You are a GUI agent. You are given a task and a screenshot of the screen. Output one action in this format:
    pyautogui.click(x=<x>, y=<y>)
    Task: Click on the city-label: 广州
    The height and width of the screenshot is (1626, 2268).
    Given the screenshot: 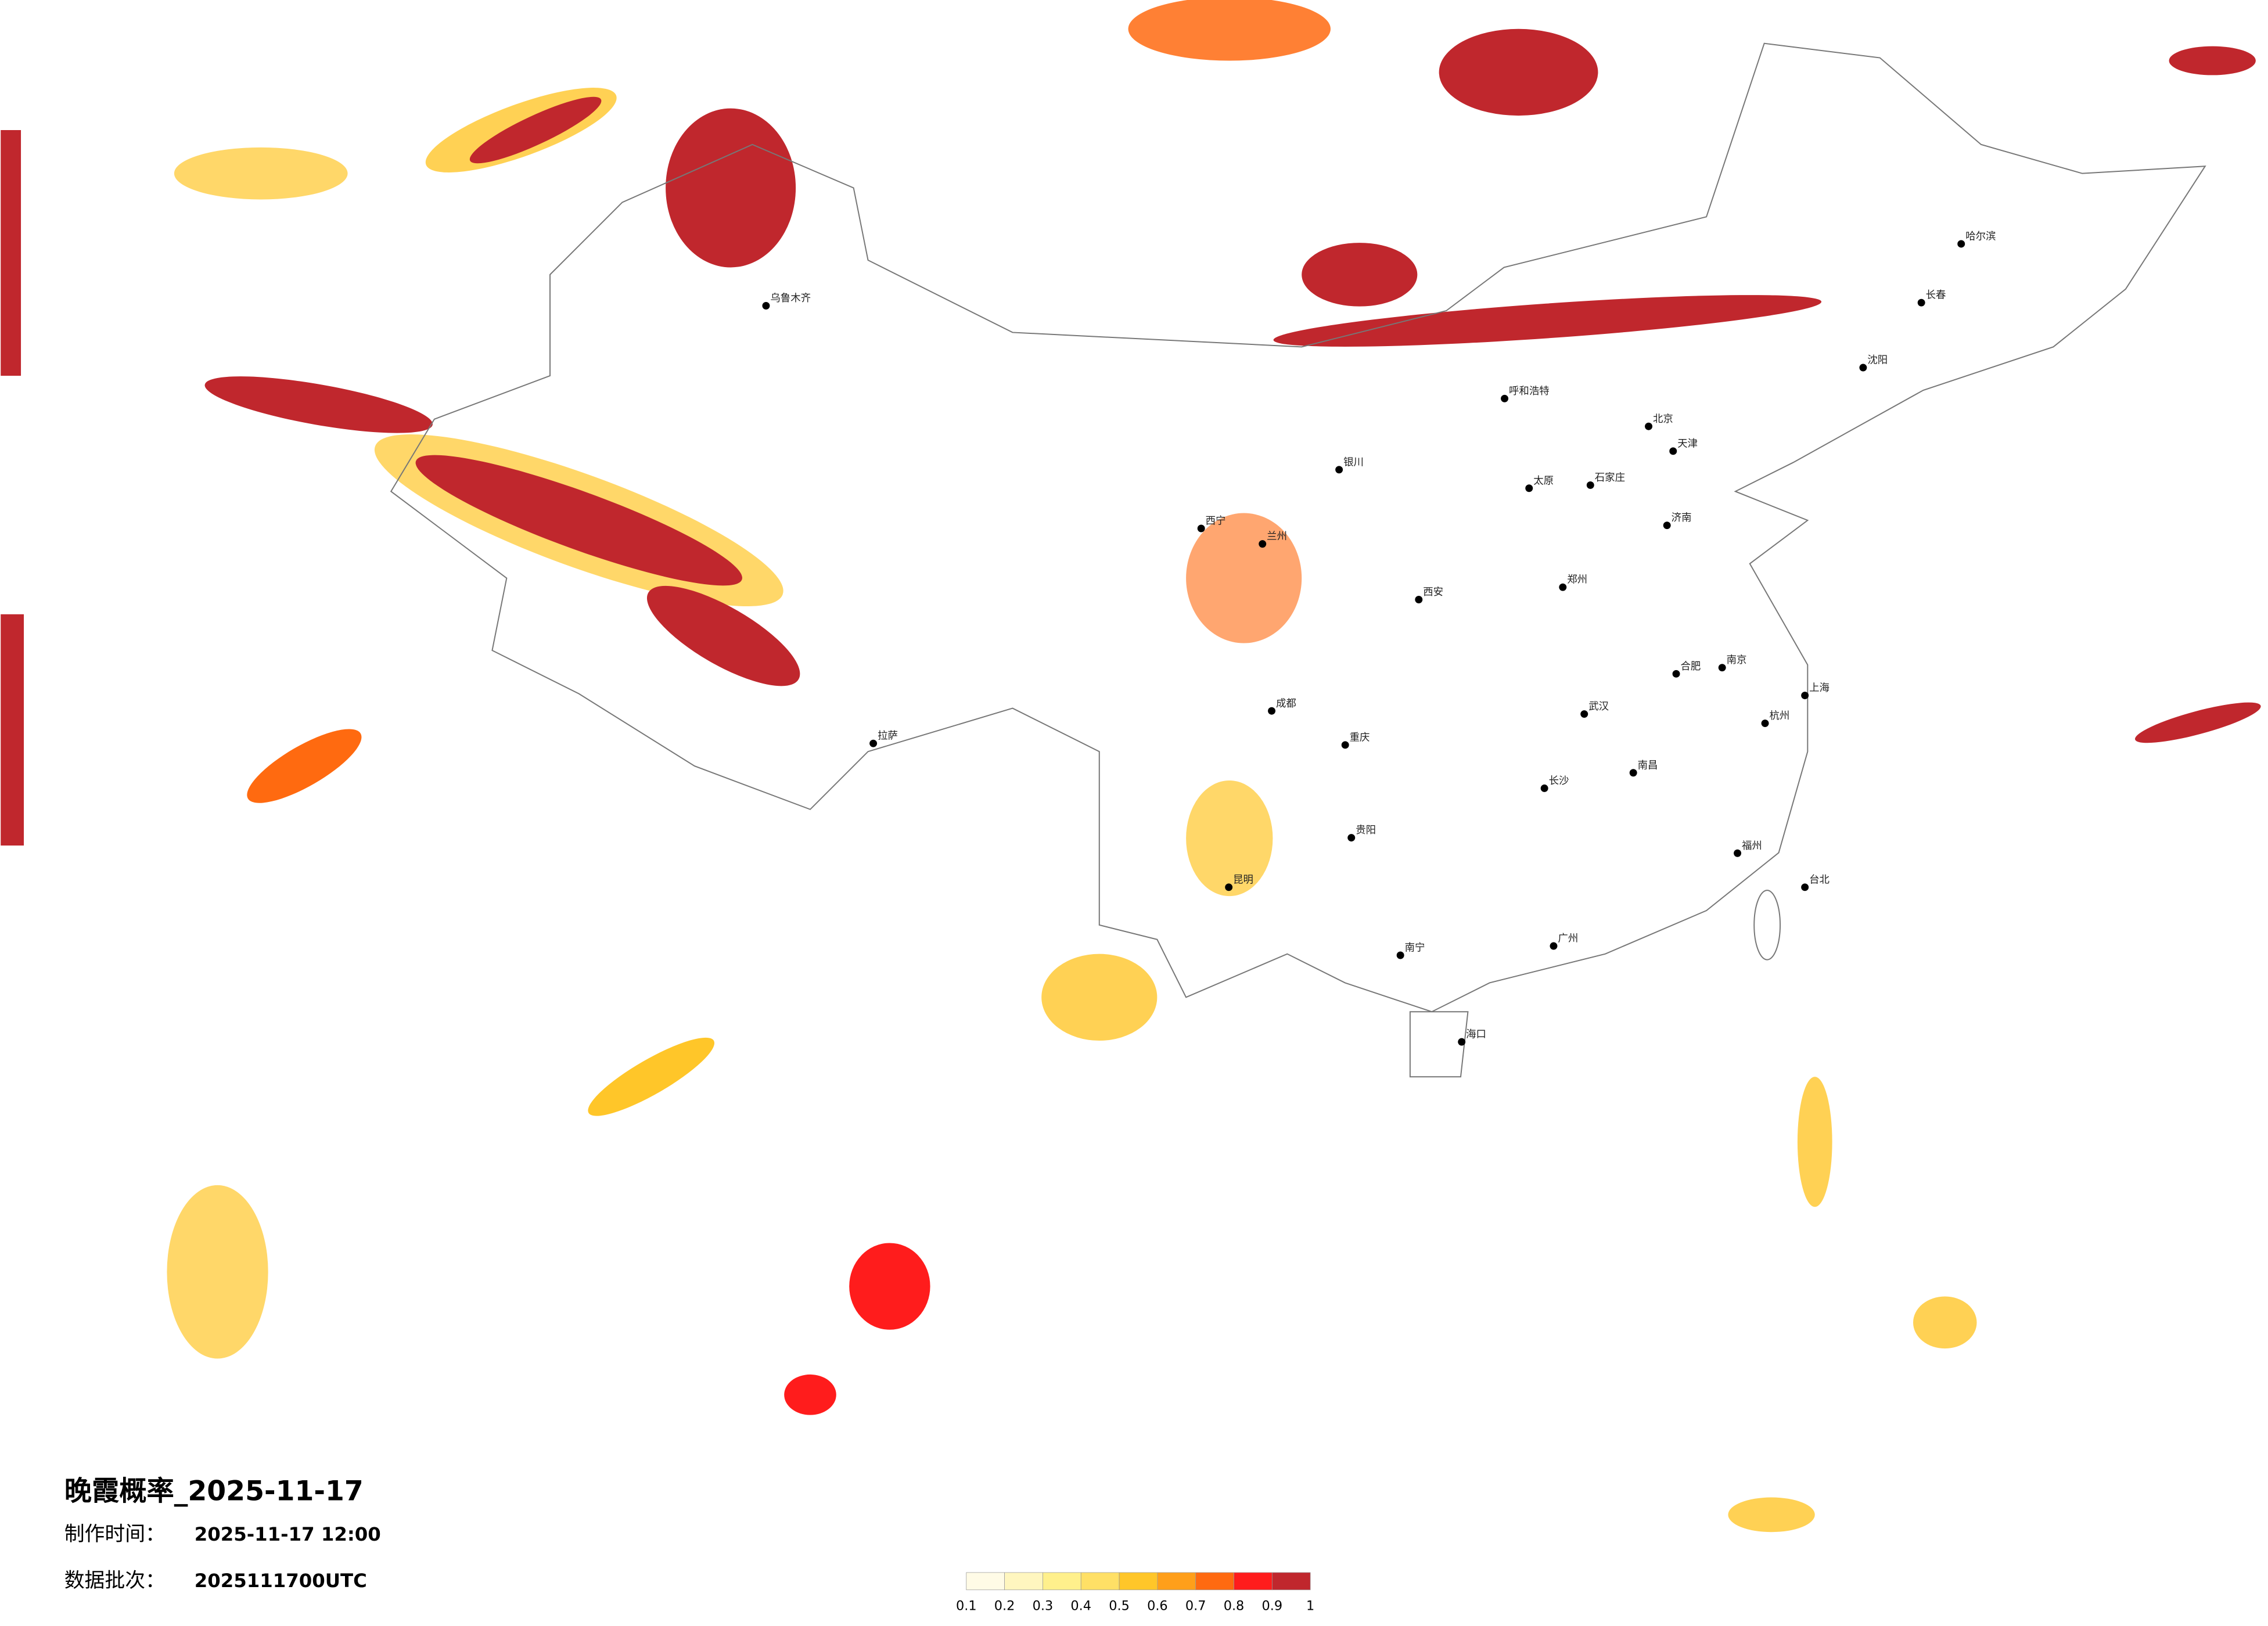 What is the action you would take?
    pyautogui.click(x=1568, y=939)
    